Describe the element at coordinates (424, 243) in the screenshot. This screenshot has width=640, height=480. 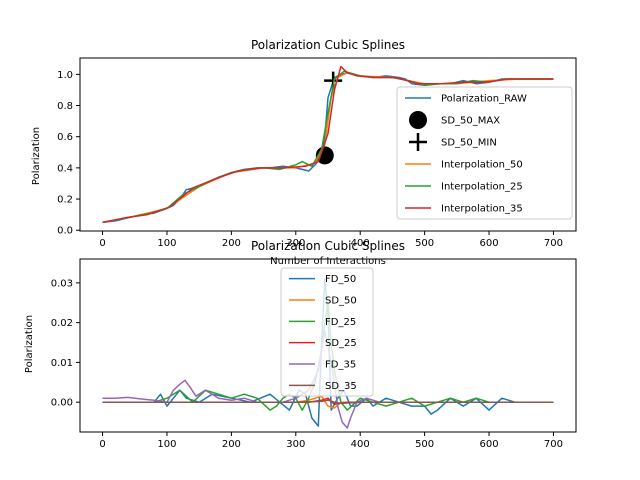
I see `top-x-tick-label: 500` at that location.